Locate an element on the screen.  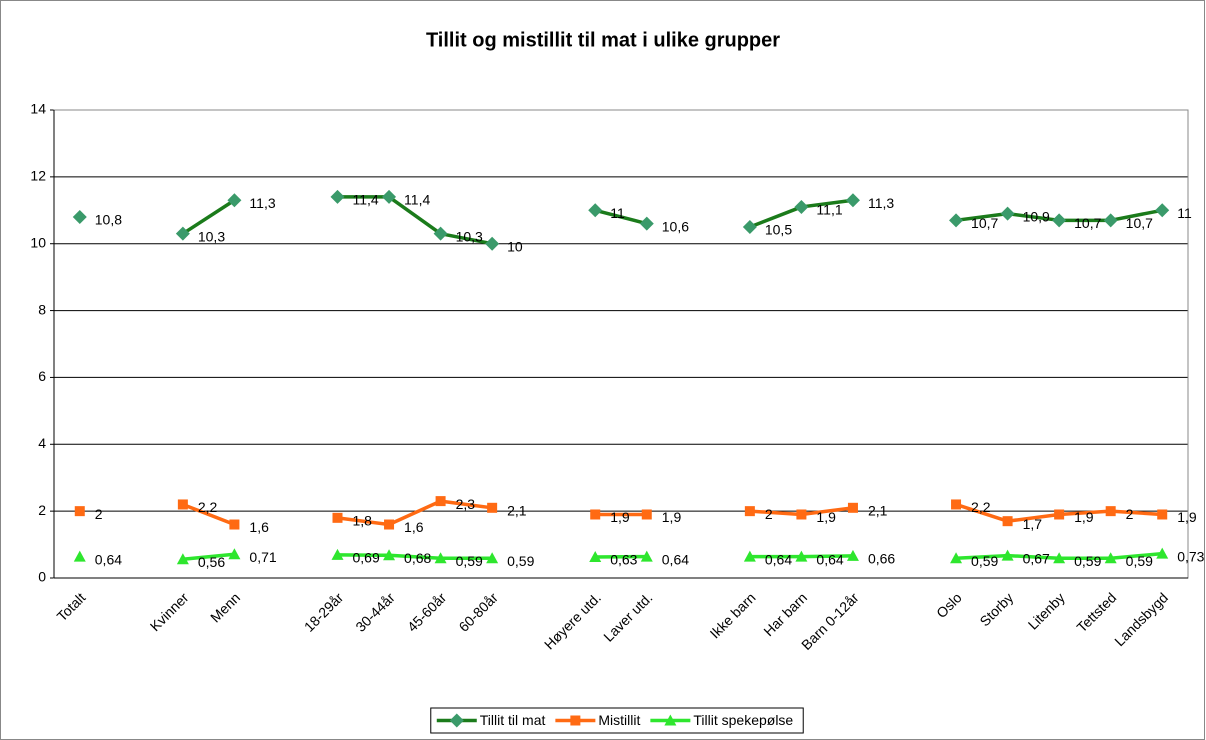
data-label: 1,8 is located at coordinates (363, 521).